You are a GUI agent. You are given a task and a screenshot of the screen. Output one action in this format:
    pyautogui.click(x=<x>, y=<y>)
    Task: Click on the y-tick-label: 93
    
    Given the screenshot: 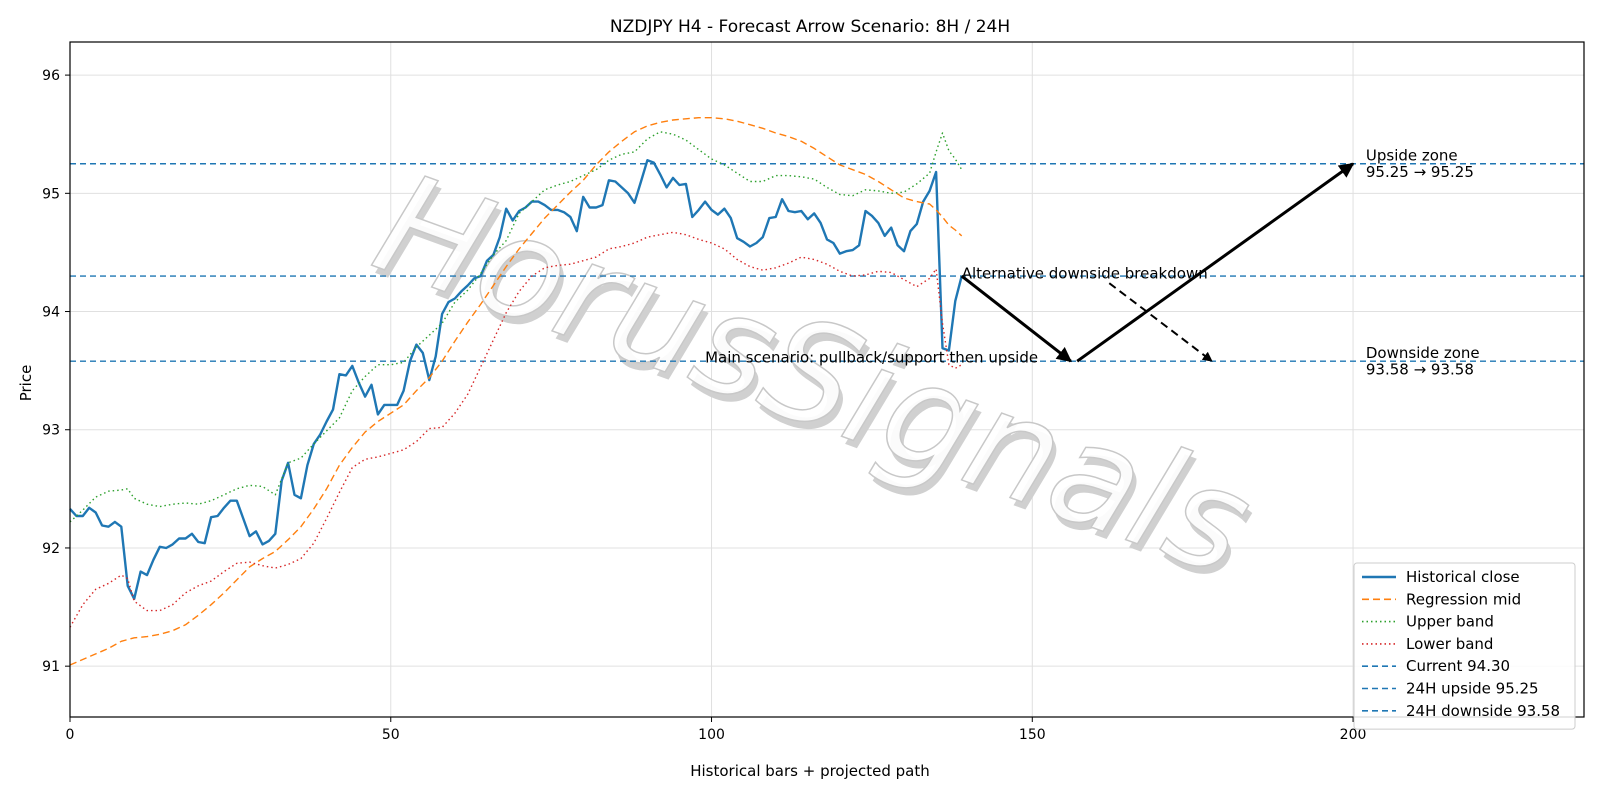 What is the action you would take?
    pyautogui.click(x=51, y=431)
    